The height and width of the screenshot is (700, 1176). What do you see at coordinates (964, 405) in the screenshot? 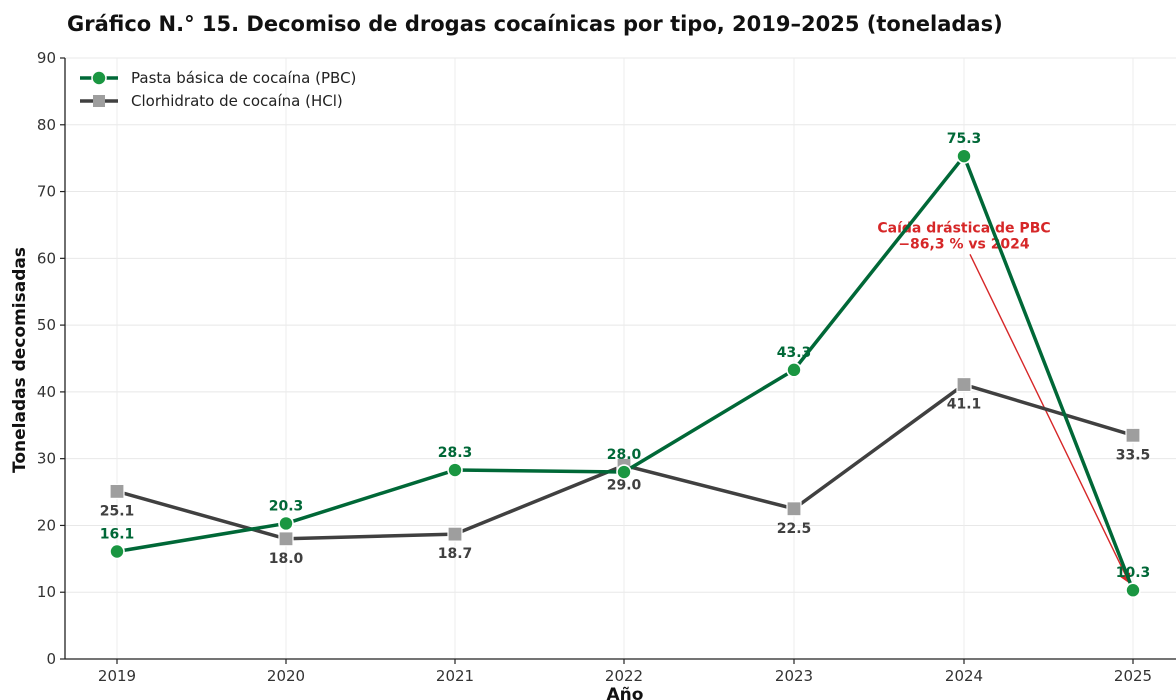
I see `data-label: 41.1` at bounding box center [964, 405].